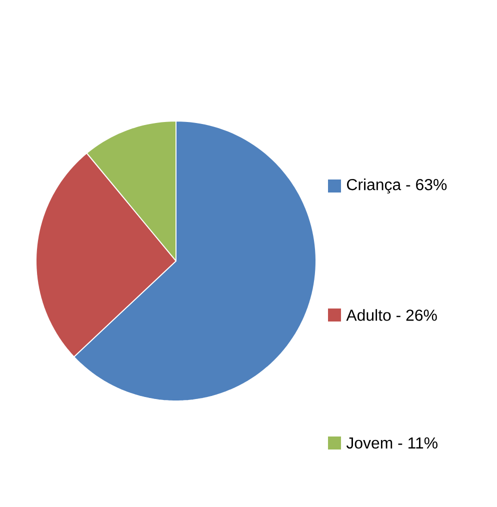 The width and height of the screenshot is (497, 507). What do you see at coordinates (391, 315) in the screenshot?
I see `legend-label: Adulto - 26%` at bounding box center [391, 315].